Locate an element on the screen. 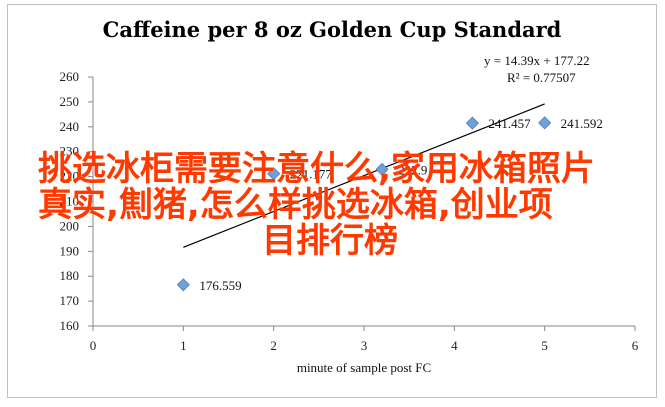 This screenshot has width=665, height=407. y-tick-label: 240 is located at coordinates (70, 126).